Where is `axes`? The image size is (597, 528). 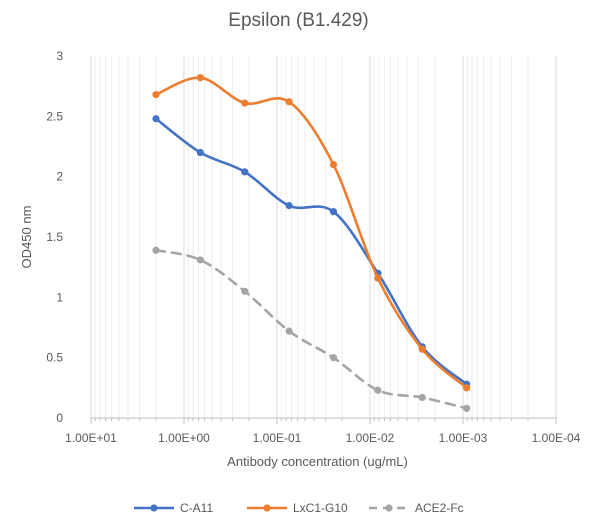 axes is located at coordinates (323, 420).